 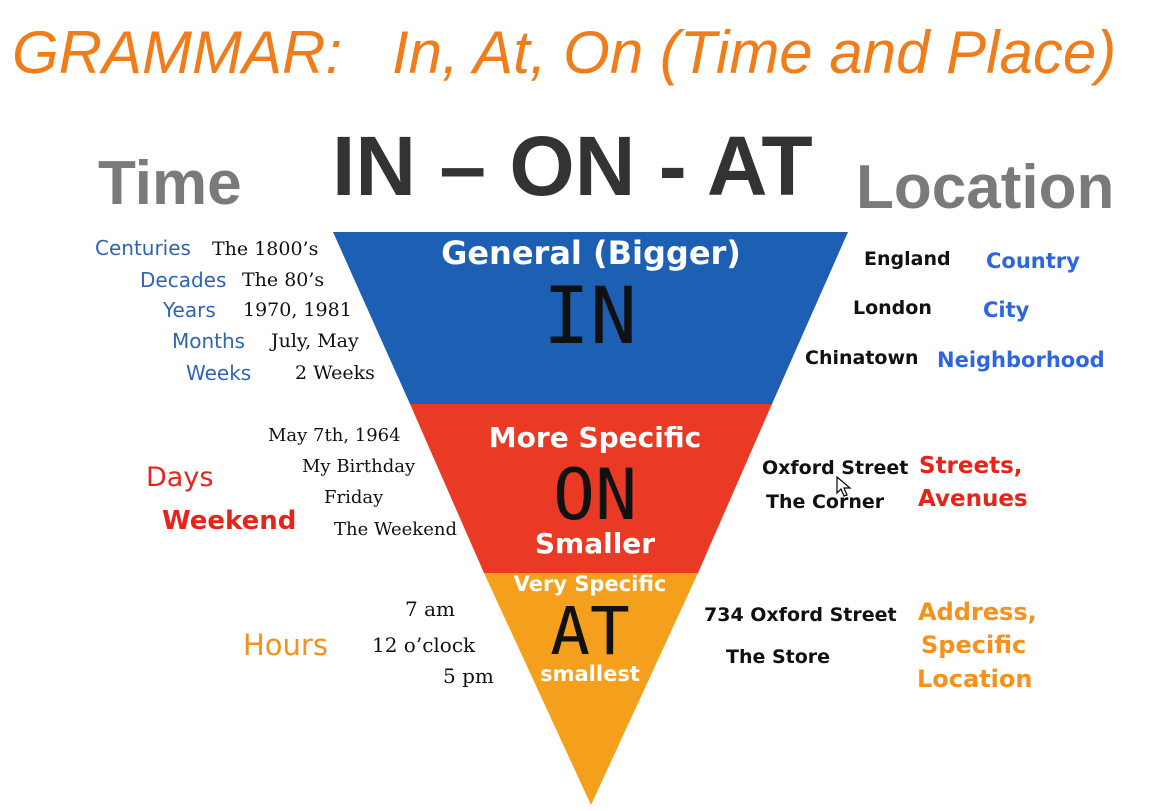 I want to click on on-word: ON, so click(x=595, y=495).